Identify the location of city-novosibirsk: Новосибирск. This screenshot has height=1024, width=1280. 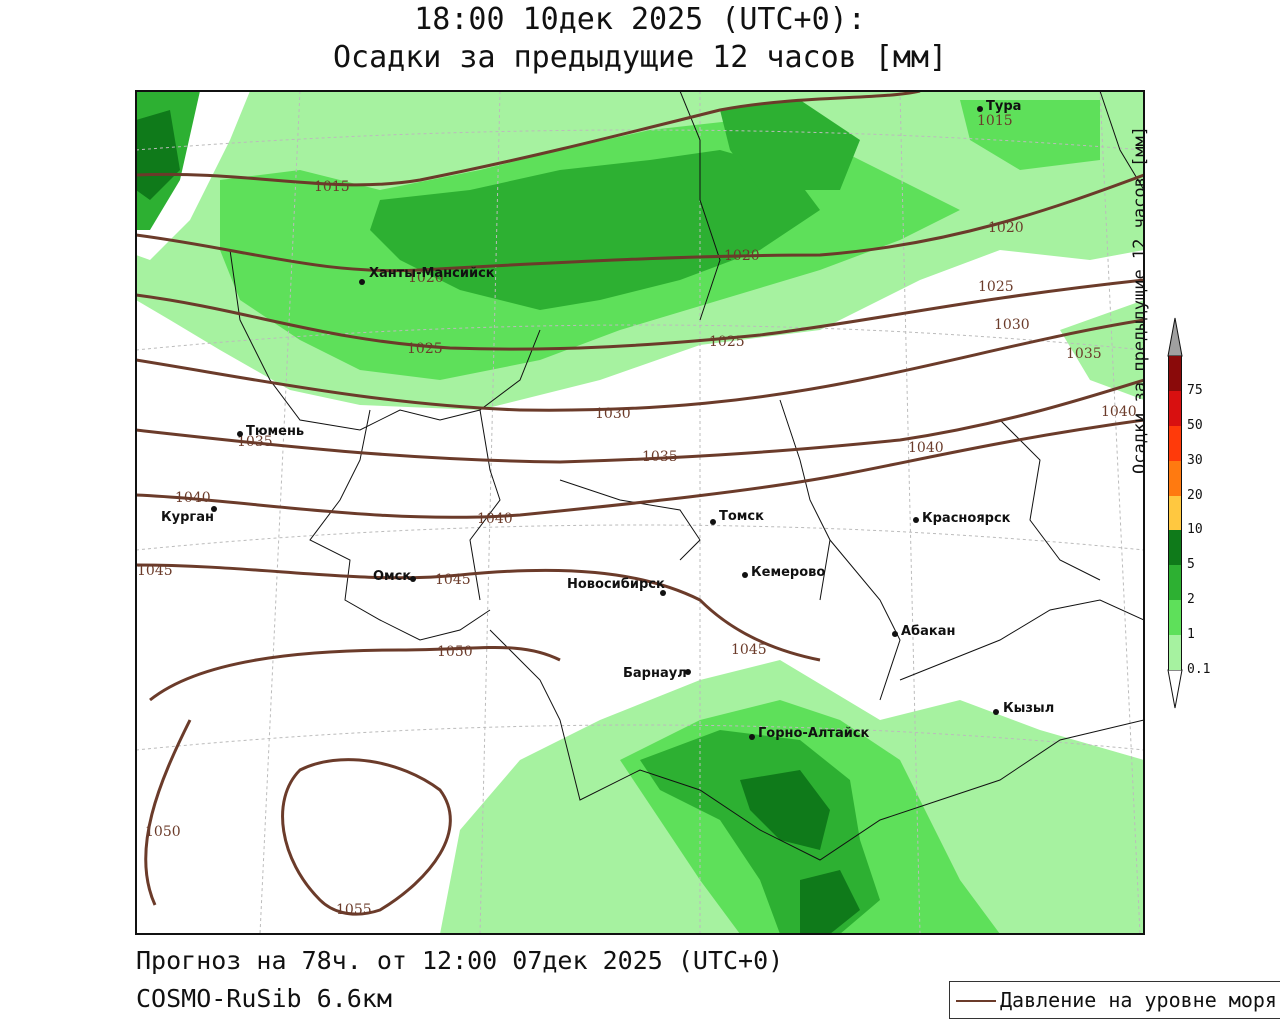
(616, 586).